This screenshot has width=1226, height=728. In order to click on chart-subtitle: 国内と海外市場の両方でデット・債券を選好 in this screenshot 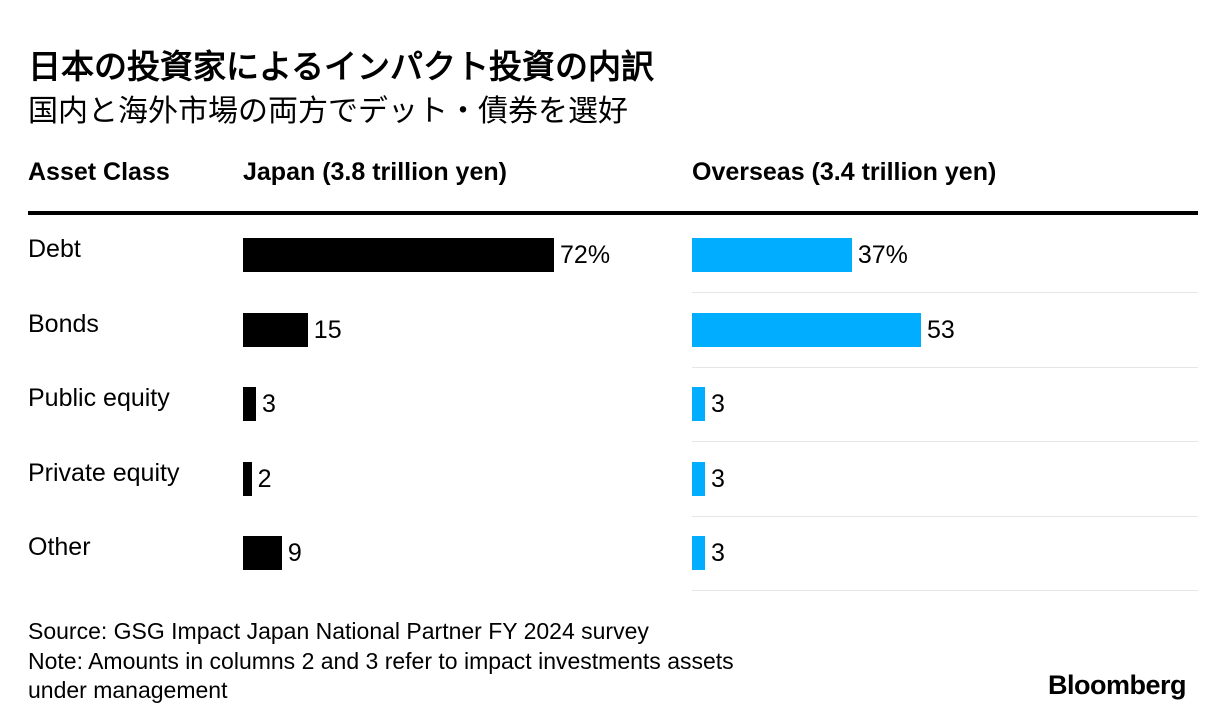, I will do `click(328, 111)`.